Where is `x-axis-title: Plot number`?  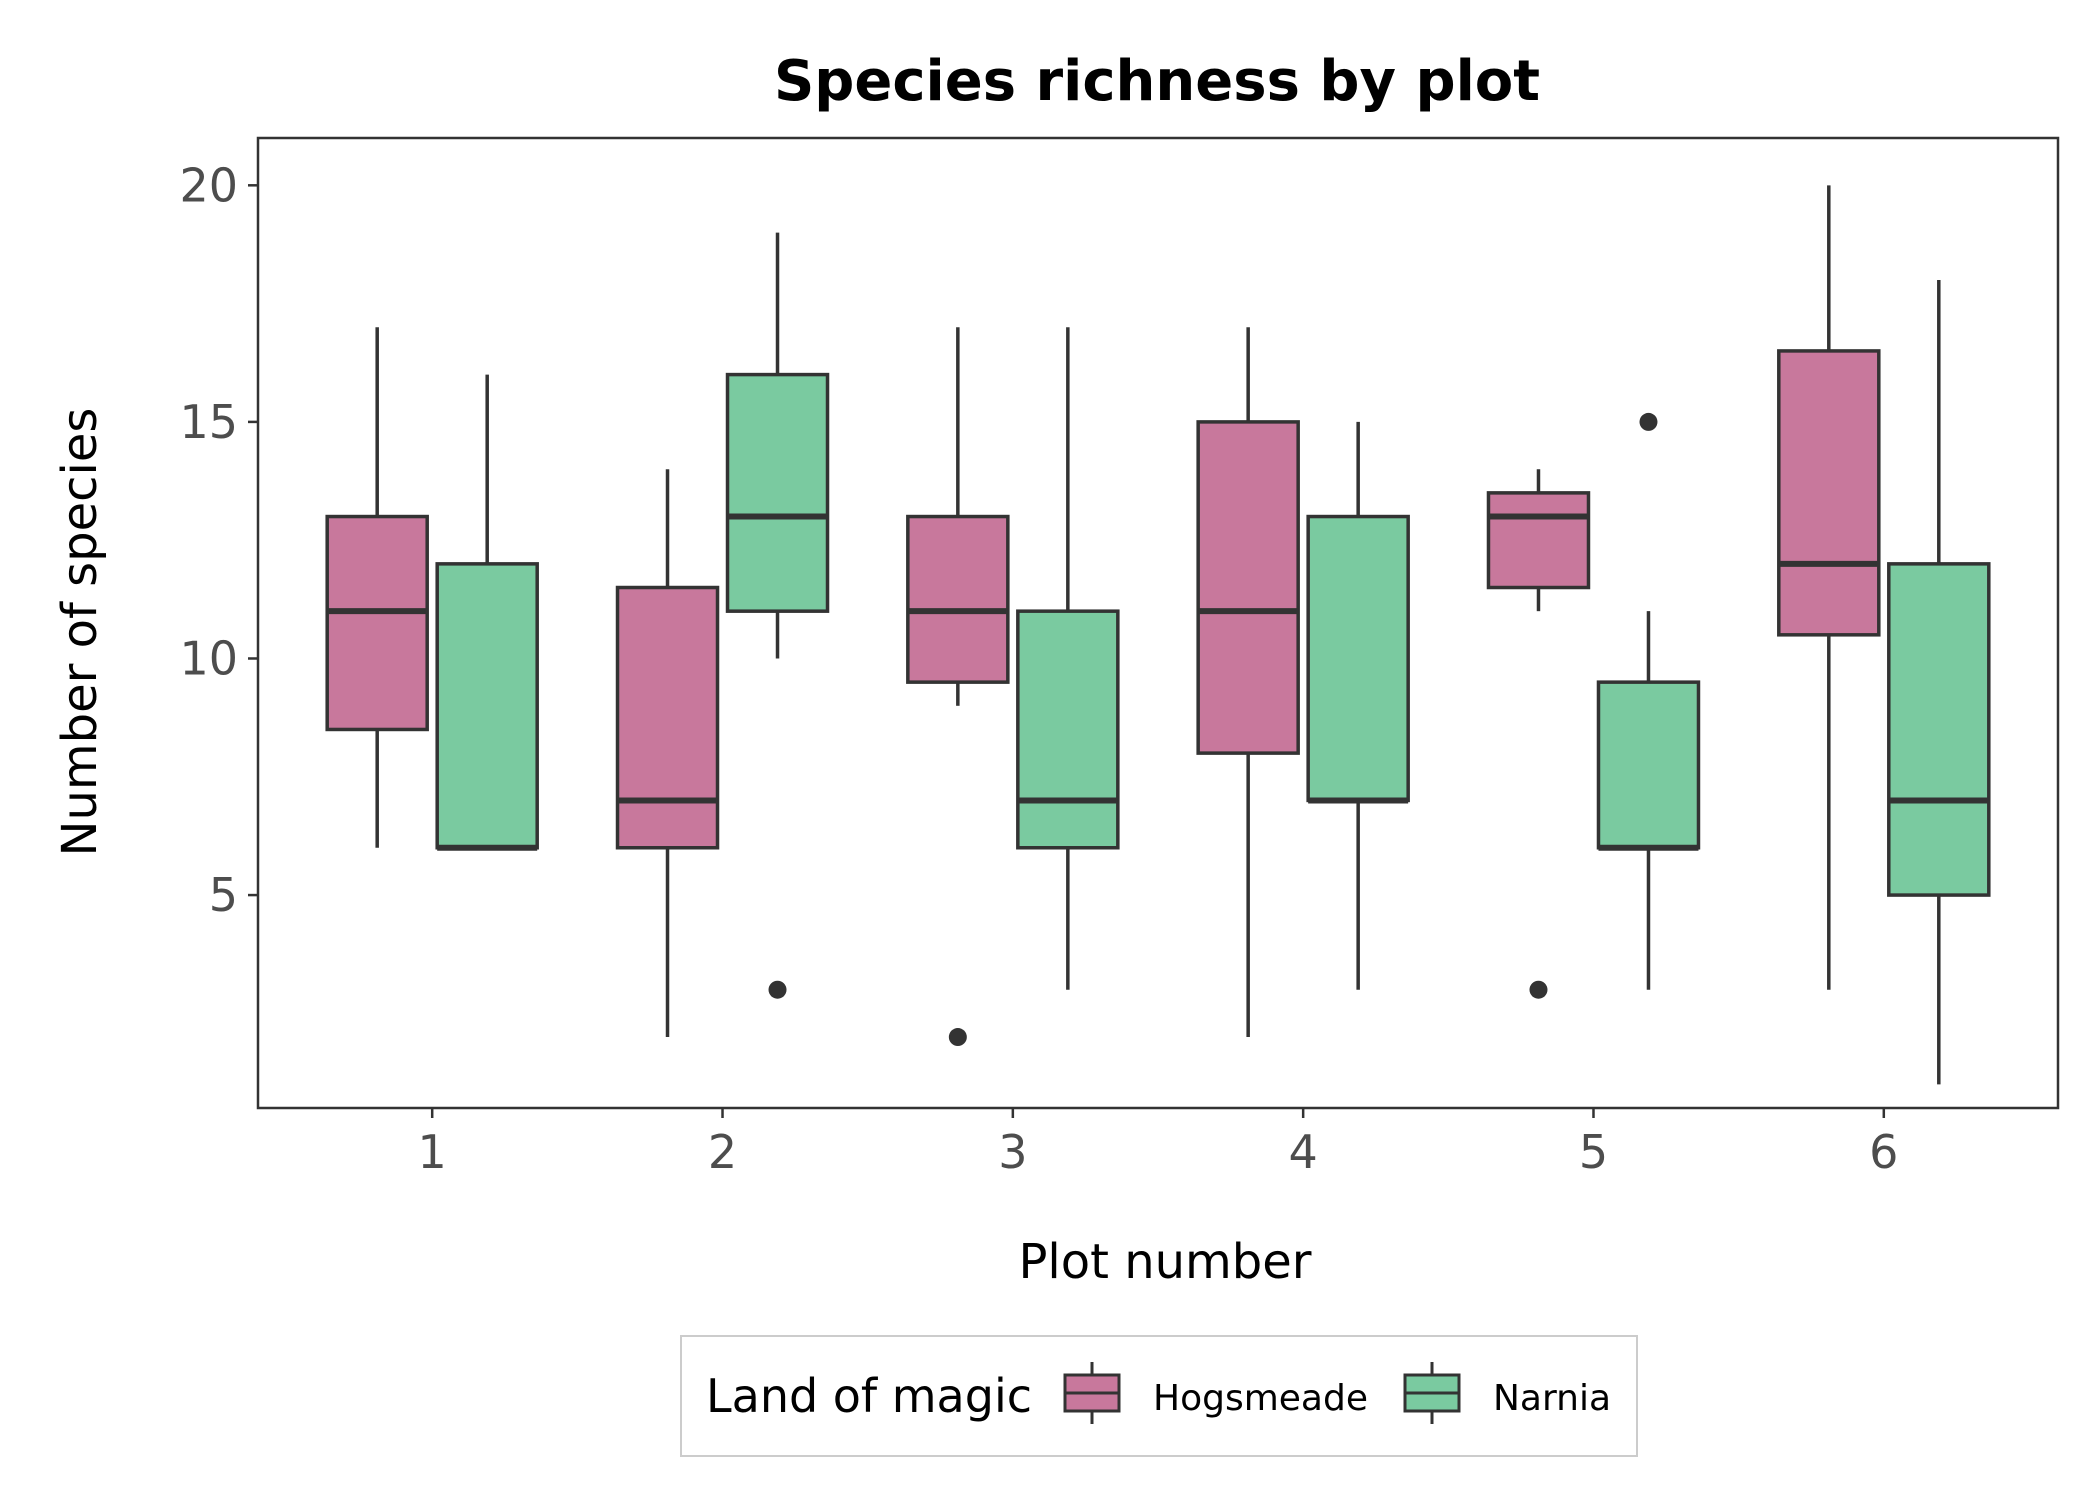 x-axis-title: Plot number is located at coordinates (1164, 1262).